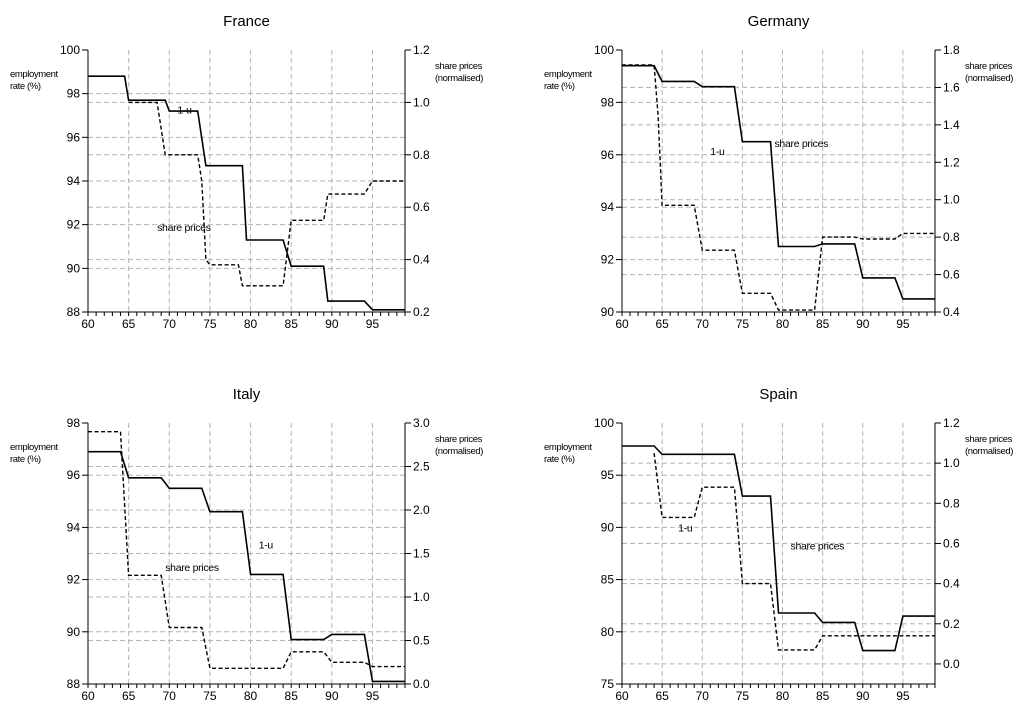 This screenshot has width=1030, height=708. I want to click on chart-germany-right-axis-label: share prices, so click(989, 66).